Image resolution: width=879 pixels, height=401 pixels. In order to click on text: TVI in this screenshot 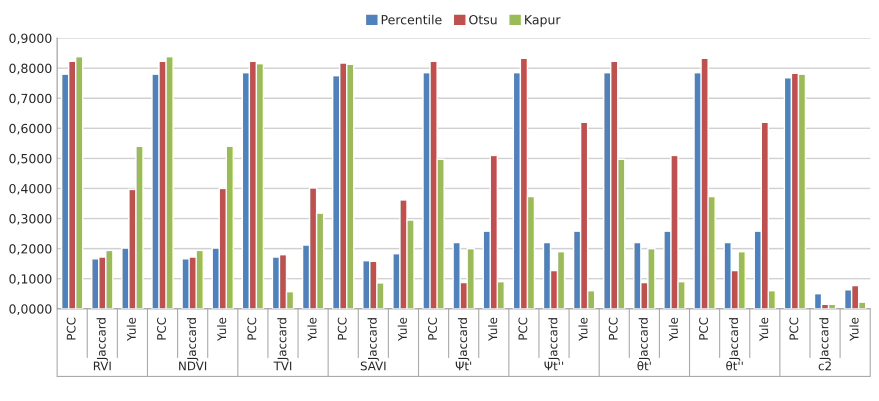, I will do `click(283, 366)`.